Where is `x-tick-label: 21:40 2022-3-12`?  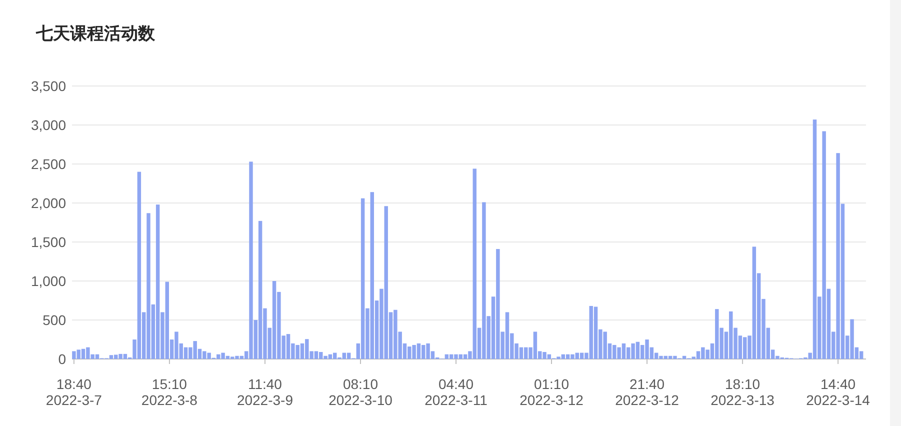 x-tick-label: 21:40 2022-3-12 is located at coordinates (647, 392).